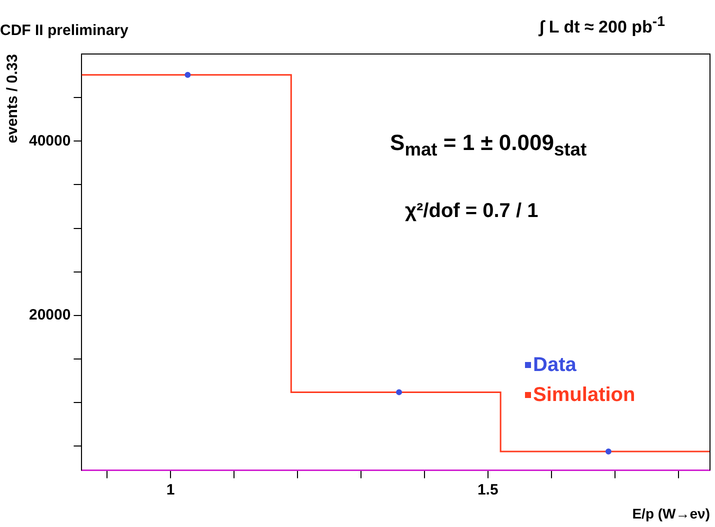 The image size is (715, 527). Describe the element at coordinates (584, 395) in the screenshot. I see `legend-label: Simulation` at that location.